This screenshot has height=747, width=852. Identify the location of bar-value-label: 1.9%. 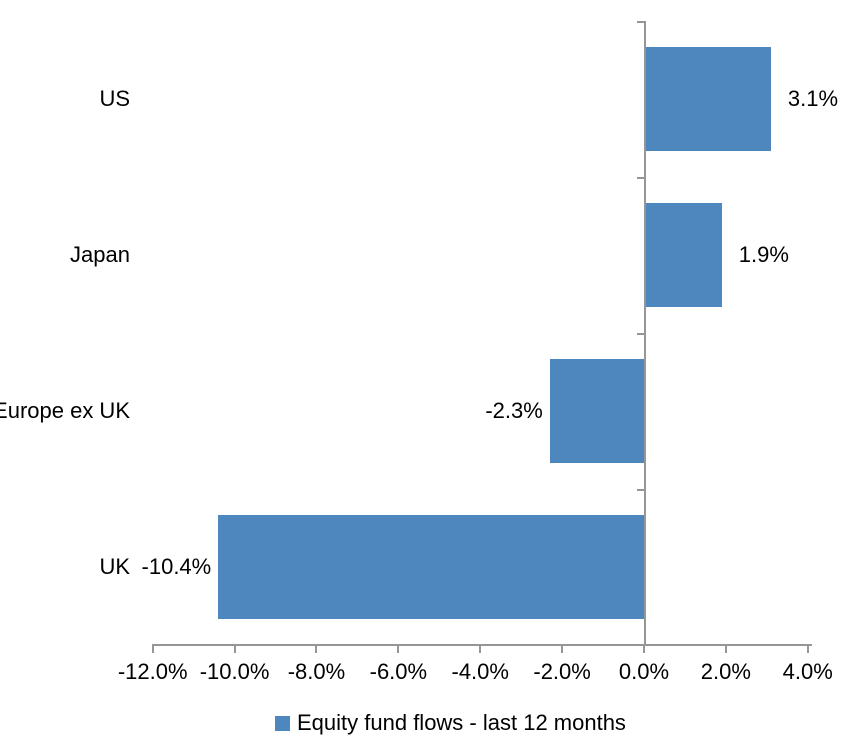
(763, 254).